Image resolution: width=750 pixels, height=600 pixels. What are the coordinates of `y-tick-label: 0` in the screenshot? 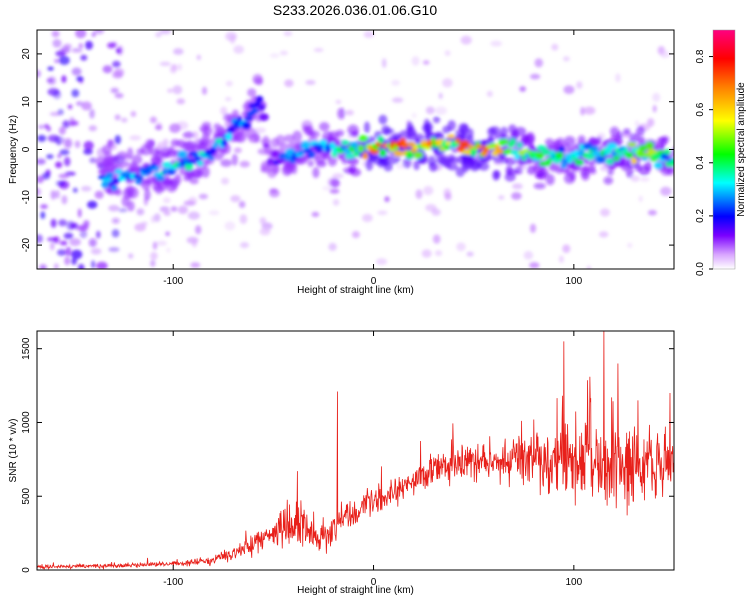 It's located at (26, 149).